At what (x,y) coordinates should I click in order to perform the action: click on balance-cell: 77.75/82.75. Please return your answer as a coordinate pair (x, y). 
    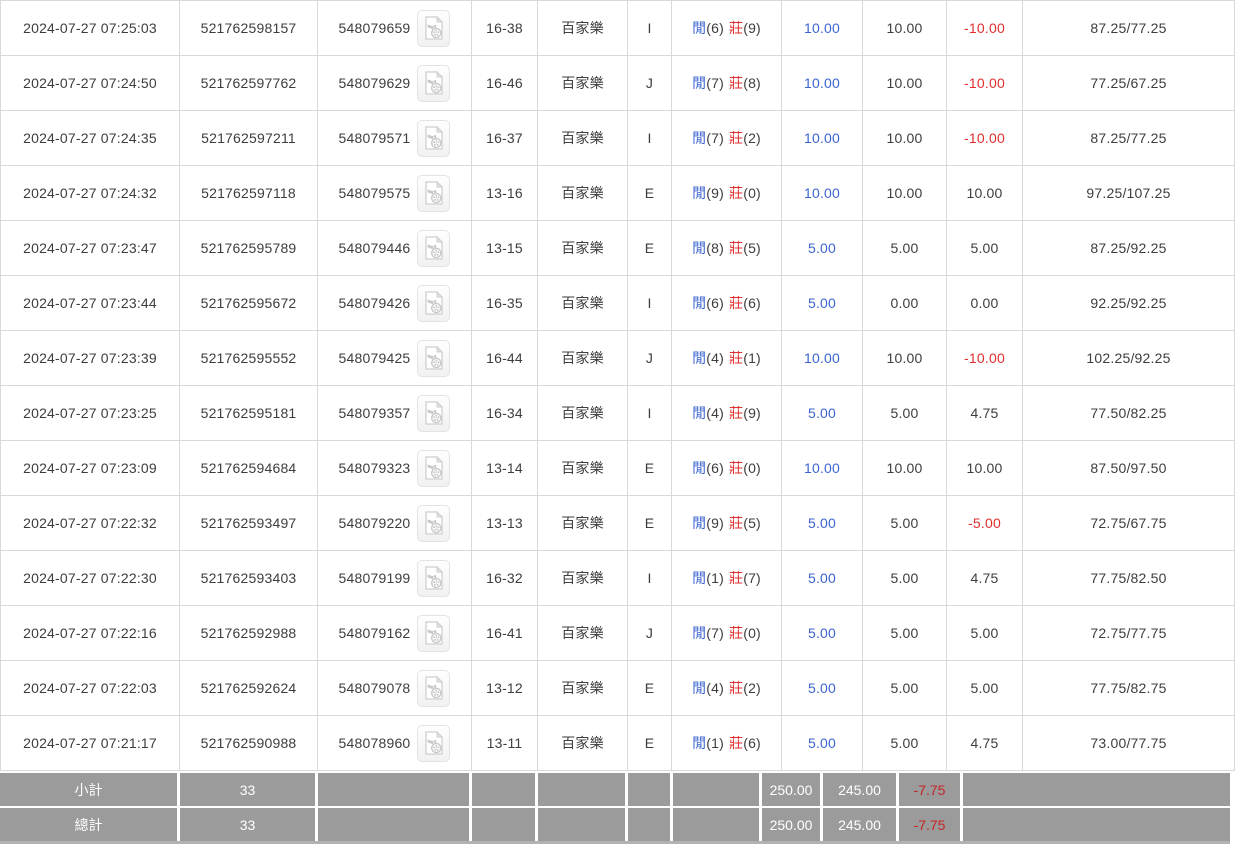
    Looking at the image, I should click on (1129, 688).